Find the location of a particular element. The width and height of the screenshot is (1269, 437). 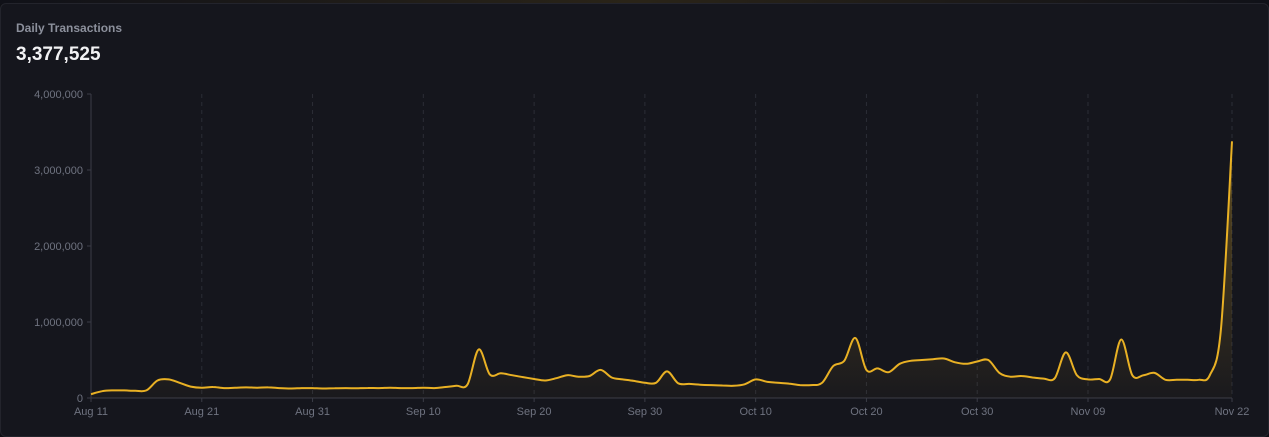

x-tick-label: Sep 20 is located at coordinates (534, 412).